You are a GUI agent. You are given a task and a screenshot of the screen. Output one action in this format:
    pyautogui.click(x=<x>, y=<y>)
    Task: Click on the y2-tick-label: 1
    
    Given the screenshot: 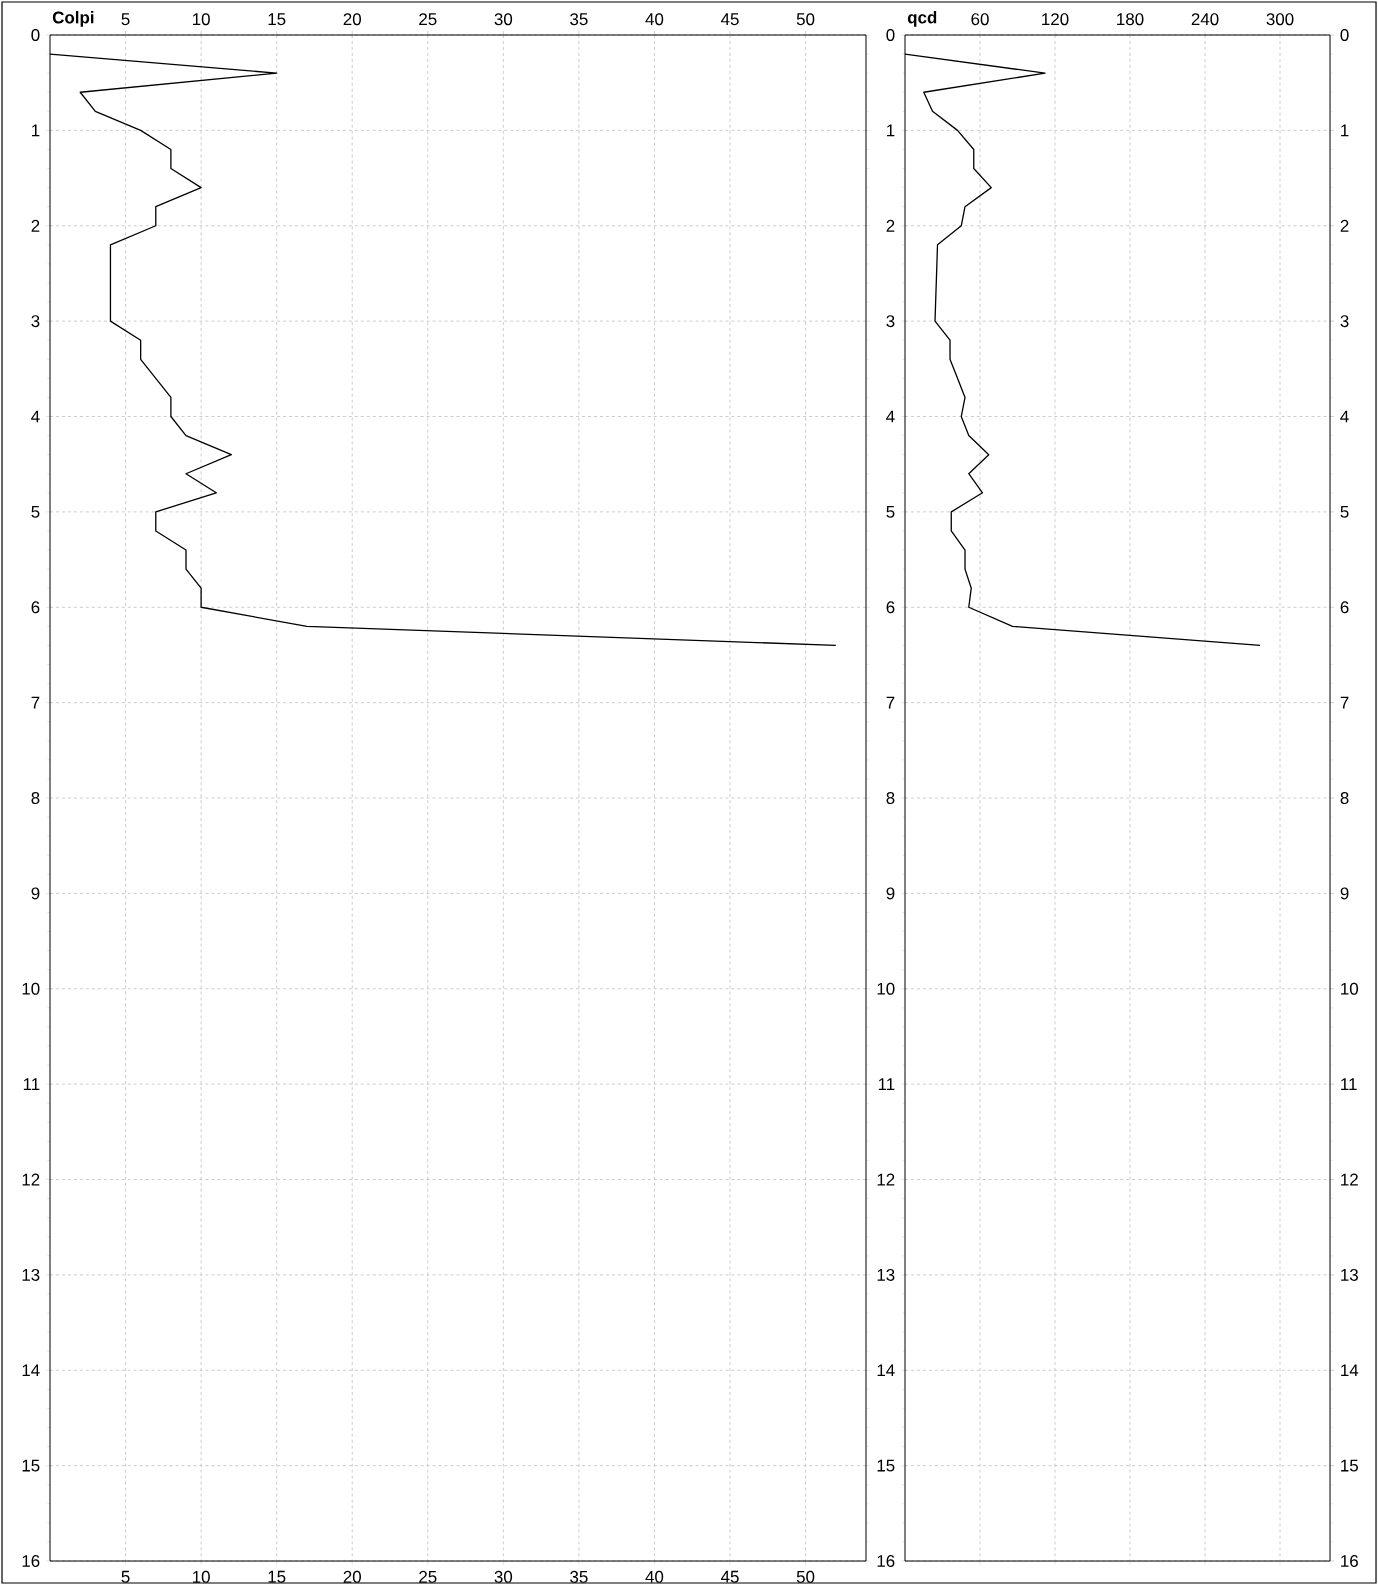 What is the action you would take?
    pyautogui.click(x=1345, y=130)
    